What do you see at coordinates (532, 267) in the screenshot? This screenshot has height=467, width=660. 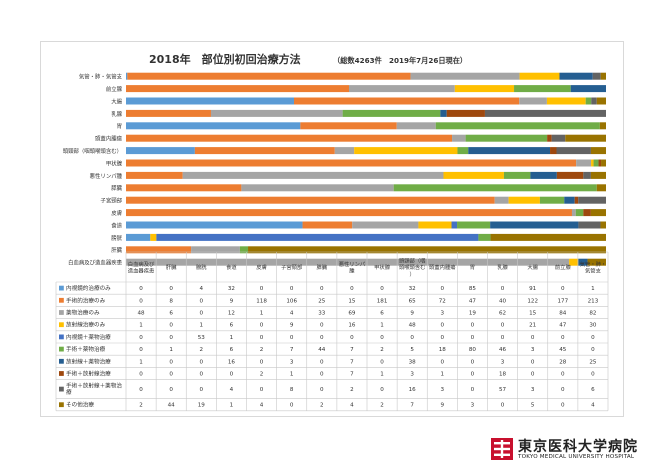 I see `table-column-header: 大腸` at bounding box center [532, 267].